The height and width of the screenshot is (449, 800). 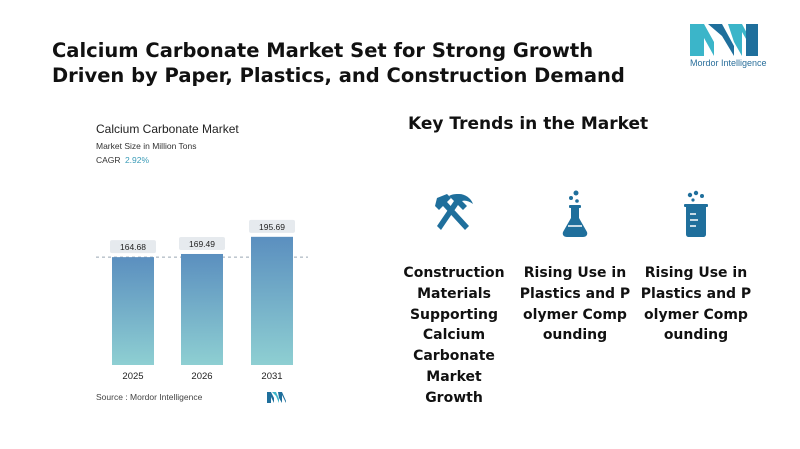 What do you see at coordinates (528, 124) in the screenshot?
I see `trends-title: Key Trends in the Market` at bounding box center [528, 124].